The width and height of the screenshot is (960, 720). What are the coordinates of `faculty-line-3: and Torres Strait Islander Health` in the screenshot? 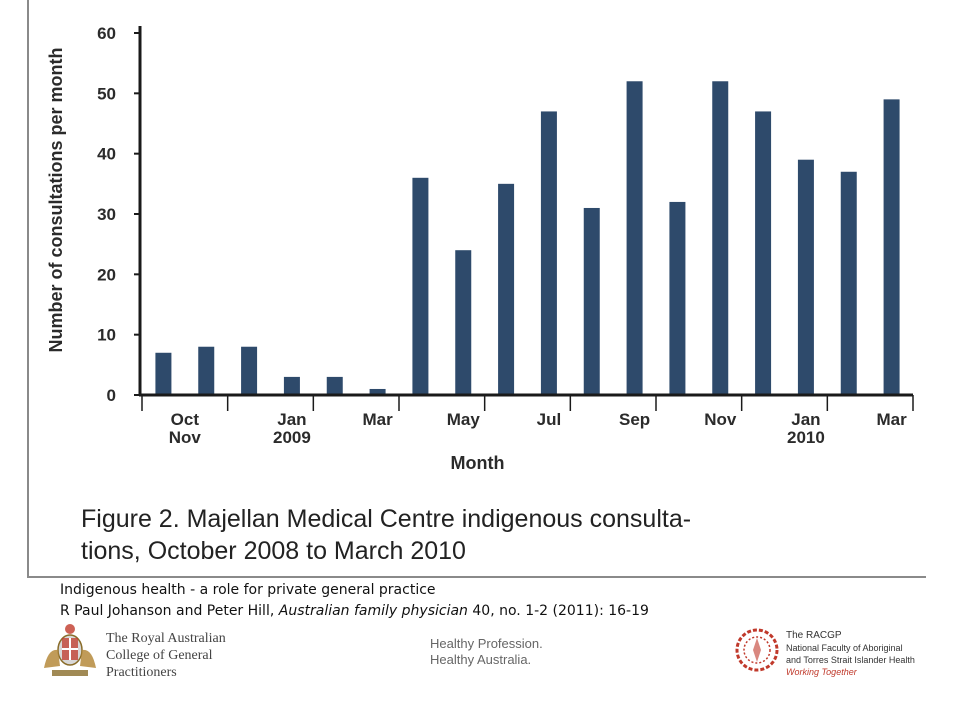 It's located at (850, 660).